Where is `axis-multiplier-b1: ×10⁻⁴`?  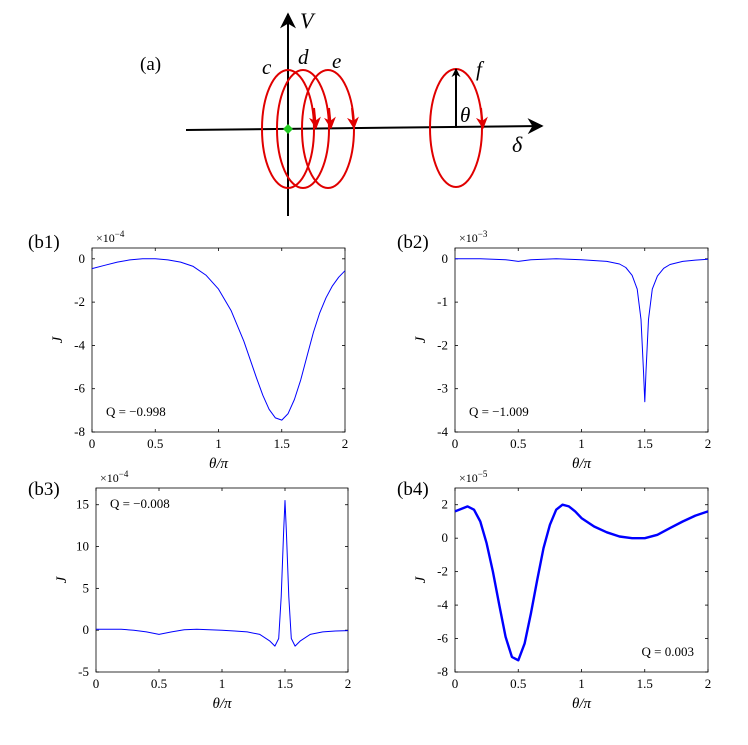 axis-multiplier-b1: ×10⁻⁴ is located at coordinates (110, 237).